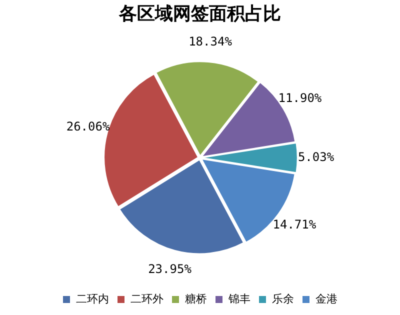 The image size is (400, 315). Describe the element at coordinates (88, 127) in the screenshot. I see `data-label: 26.06%` at that location.